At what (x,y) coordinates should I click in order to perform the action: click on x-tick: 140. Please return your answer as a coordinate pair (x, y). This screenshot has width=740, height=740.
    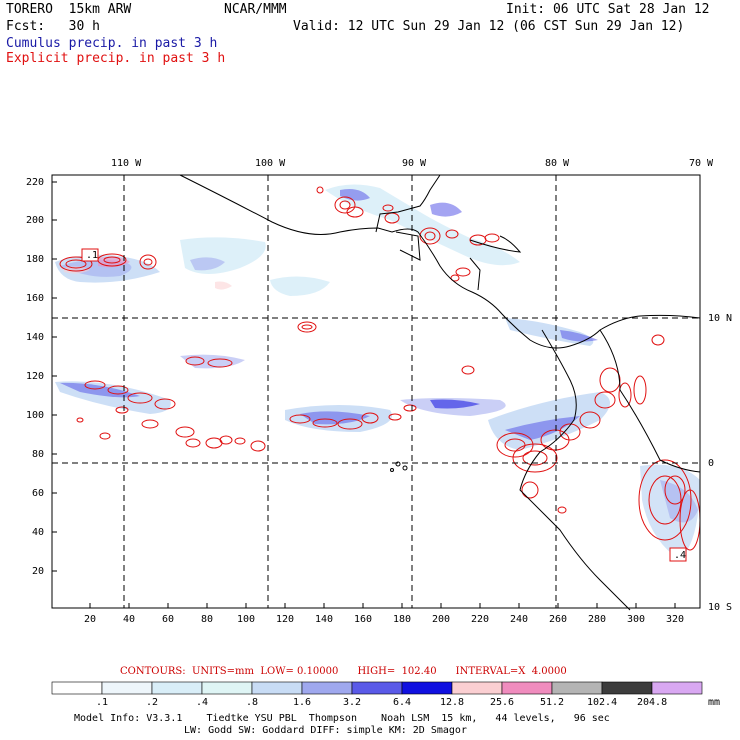
    Looking at the image, I should click on (324, 619).